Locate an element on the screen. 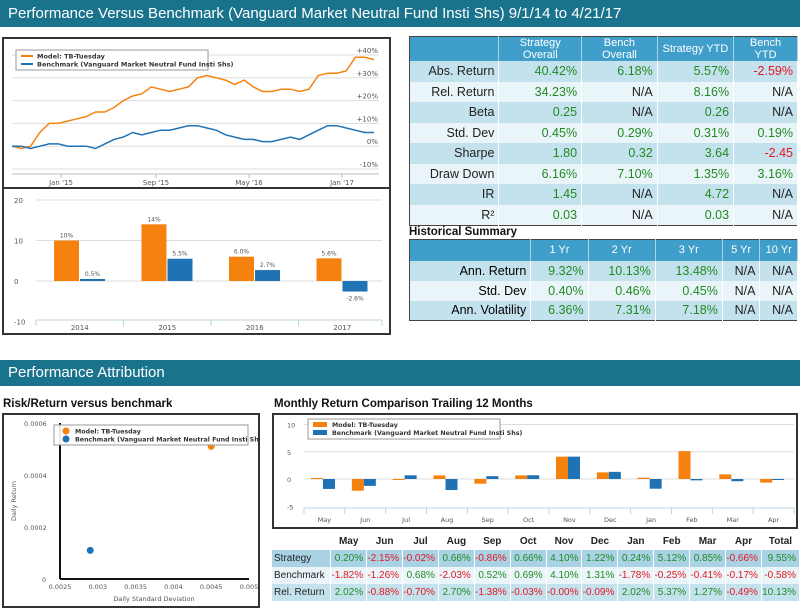 The image size is (800, 611). x-tick-label: 0.003 is located at coordinates (97, 587).